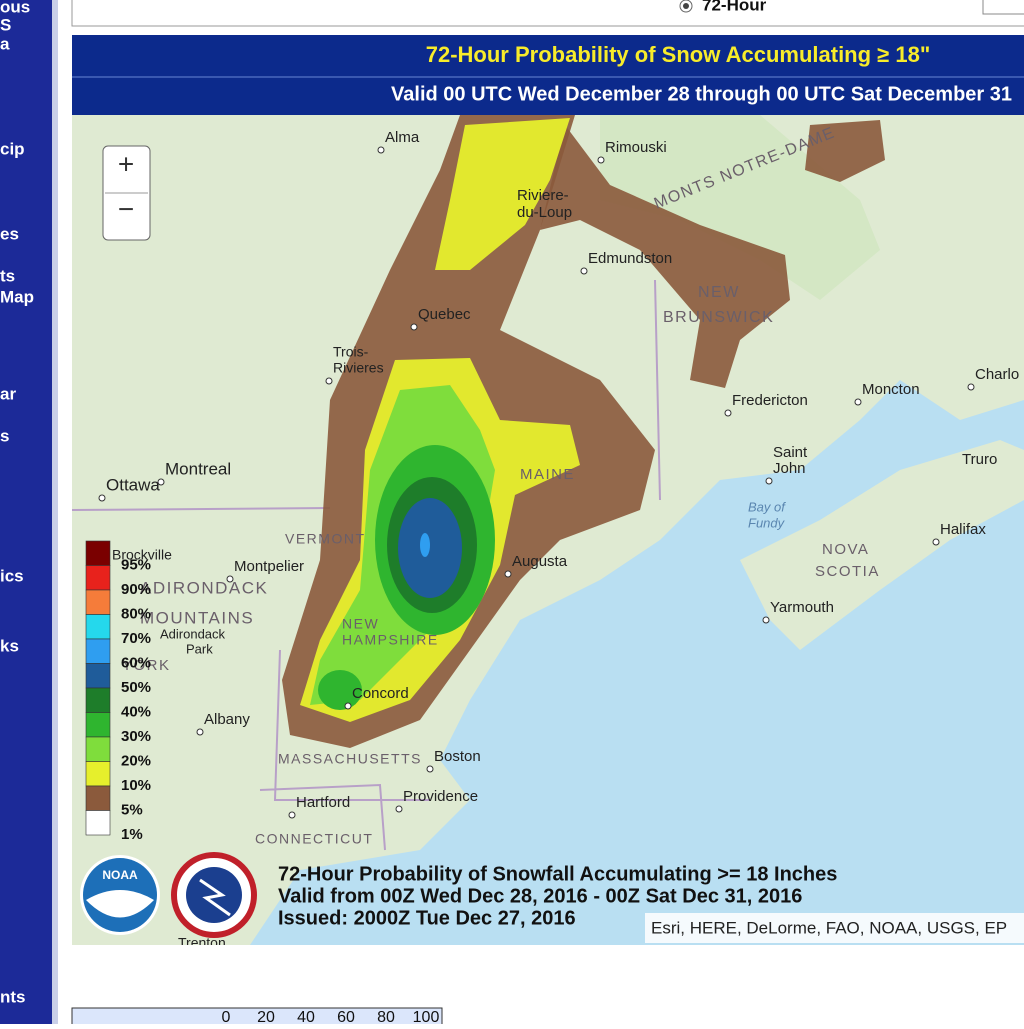 The image size is (1024, 1029). What do you see at coordinates (847, 571) in the screenshot?
I see `place-label: SCOTIA` at bounding box center [847, 571].